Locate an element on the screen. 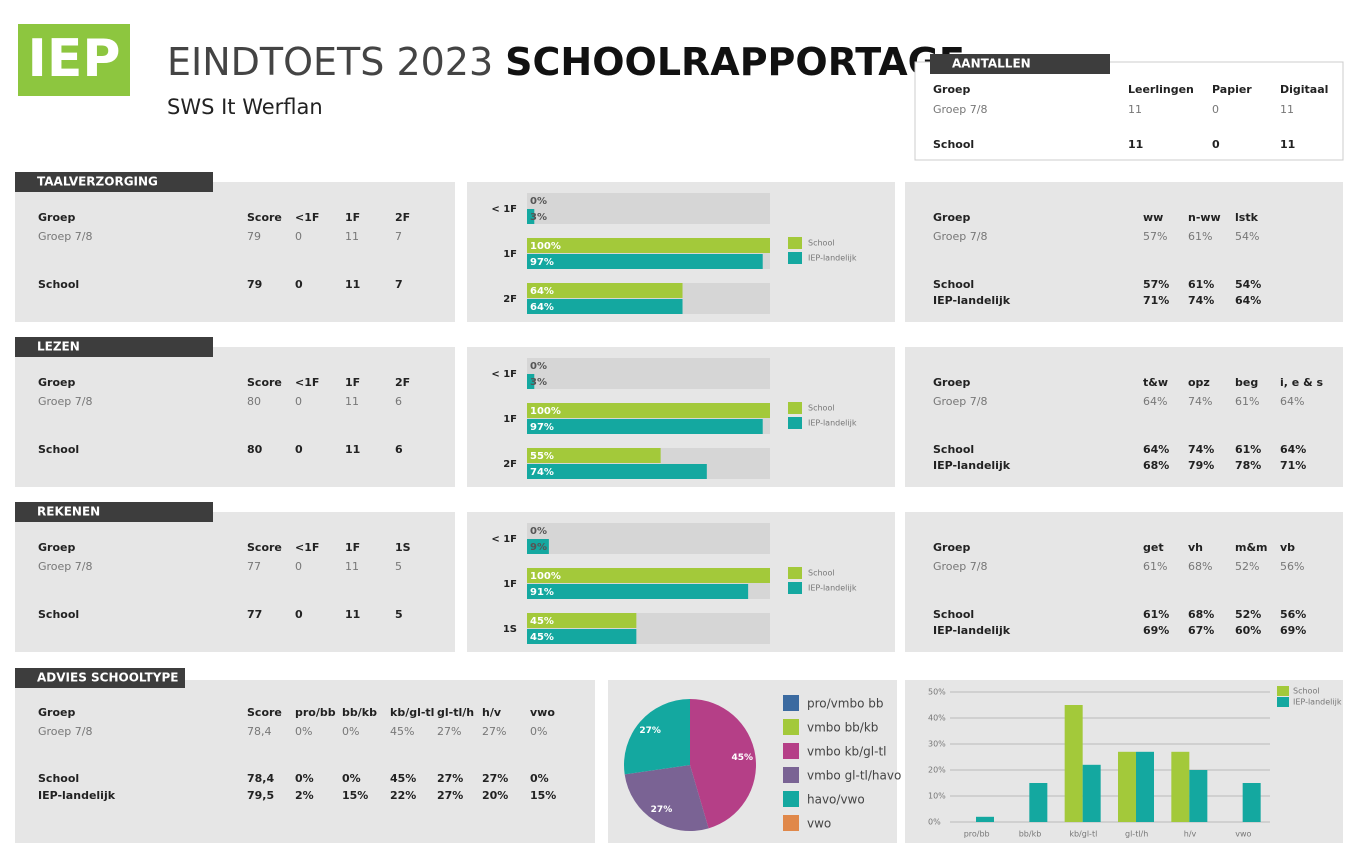 This screenshot has width=1351, height=843. table-cell: 78,4 is located at coordinates (260, 778).